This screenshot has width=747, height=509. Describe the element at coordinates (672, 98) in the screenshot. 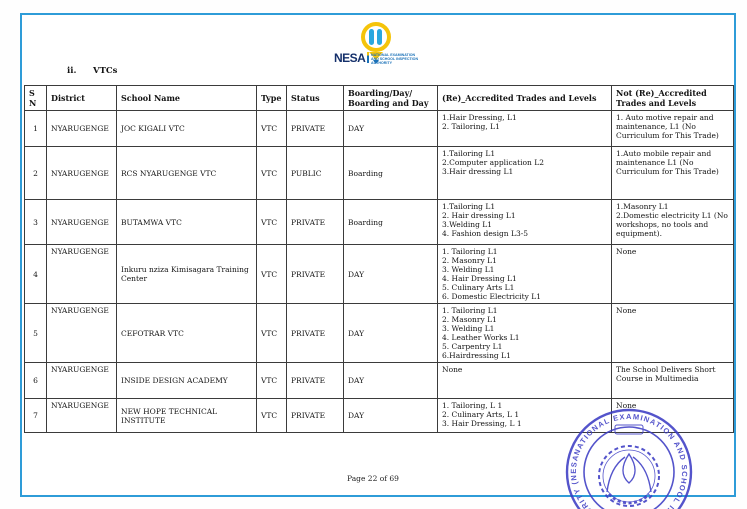

I see `col-header-not-accredited: Not (Re)_Accredited Trades and Levels` at that location.